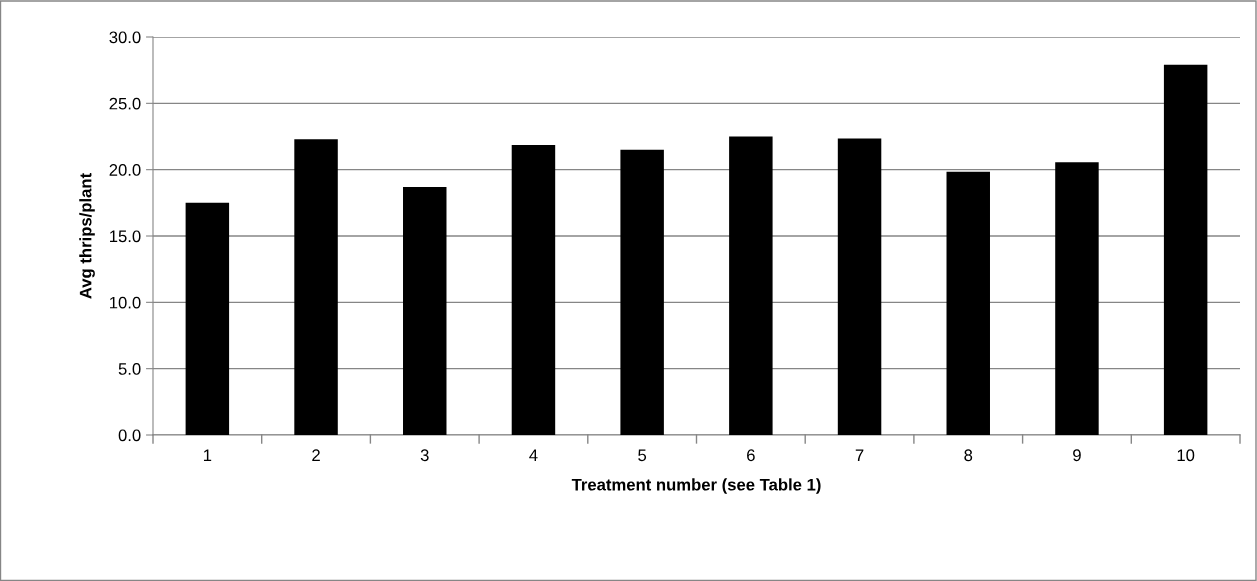 This screenshot has width=1257, height=581. Describe the element at coordinates (424, 455) in the screenshot. I see `x-tick-label: 3` at that location.